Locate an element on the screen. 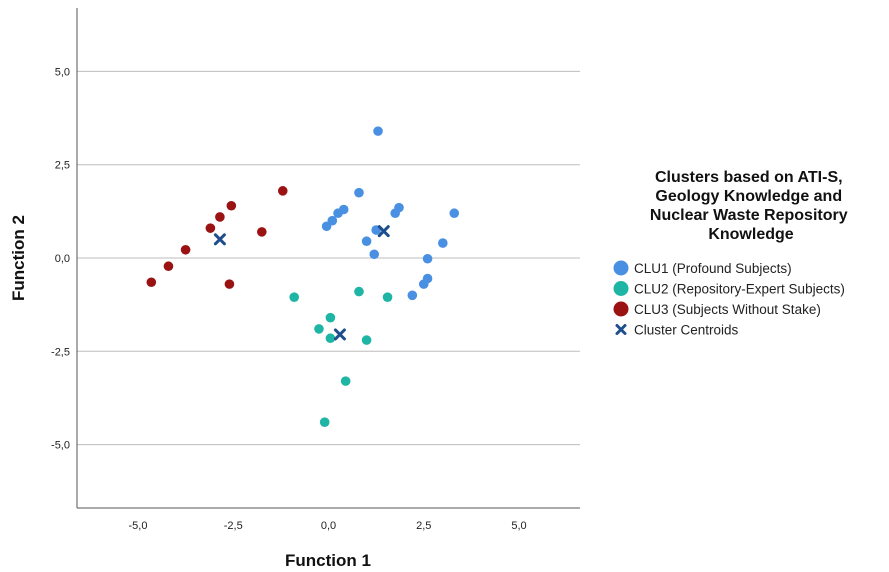 The height and width of the screenshot is (572, 889). legend-item: CLU2 (Repository-Expert Subjects) is located at coordinates (729, 289).